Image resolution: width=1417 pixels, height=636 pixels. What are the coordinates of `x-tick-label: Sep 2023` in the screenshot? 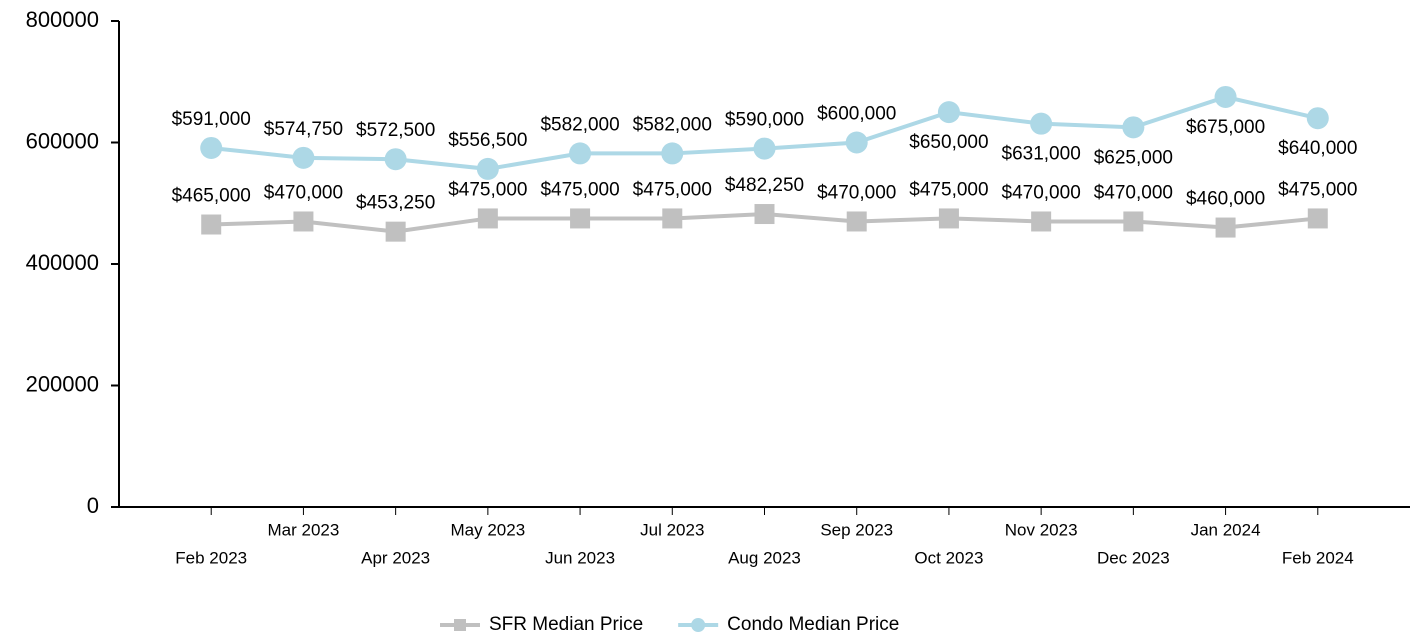 It's located at (856, 529).